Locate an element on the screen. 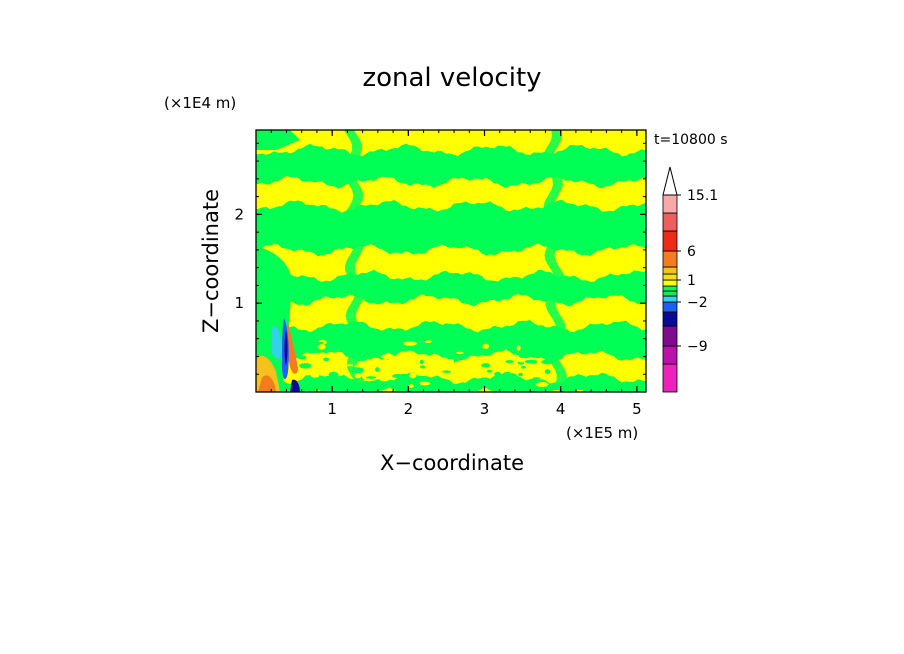  negative-cell-top-left is located at coordinates (278, 140).